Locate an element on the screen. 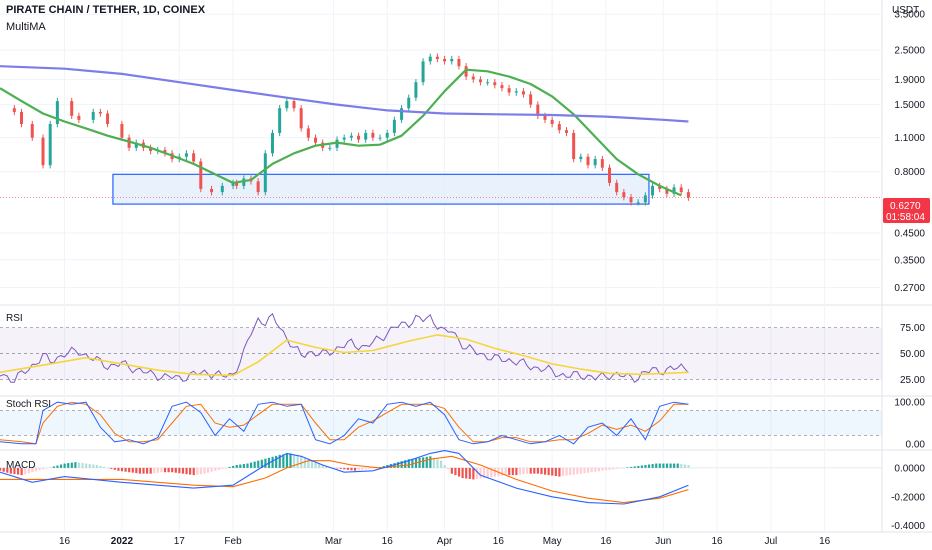  macd-line is located at coordinates (344, 477).